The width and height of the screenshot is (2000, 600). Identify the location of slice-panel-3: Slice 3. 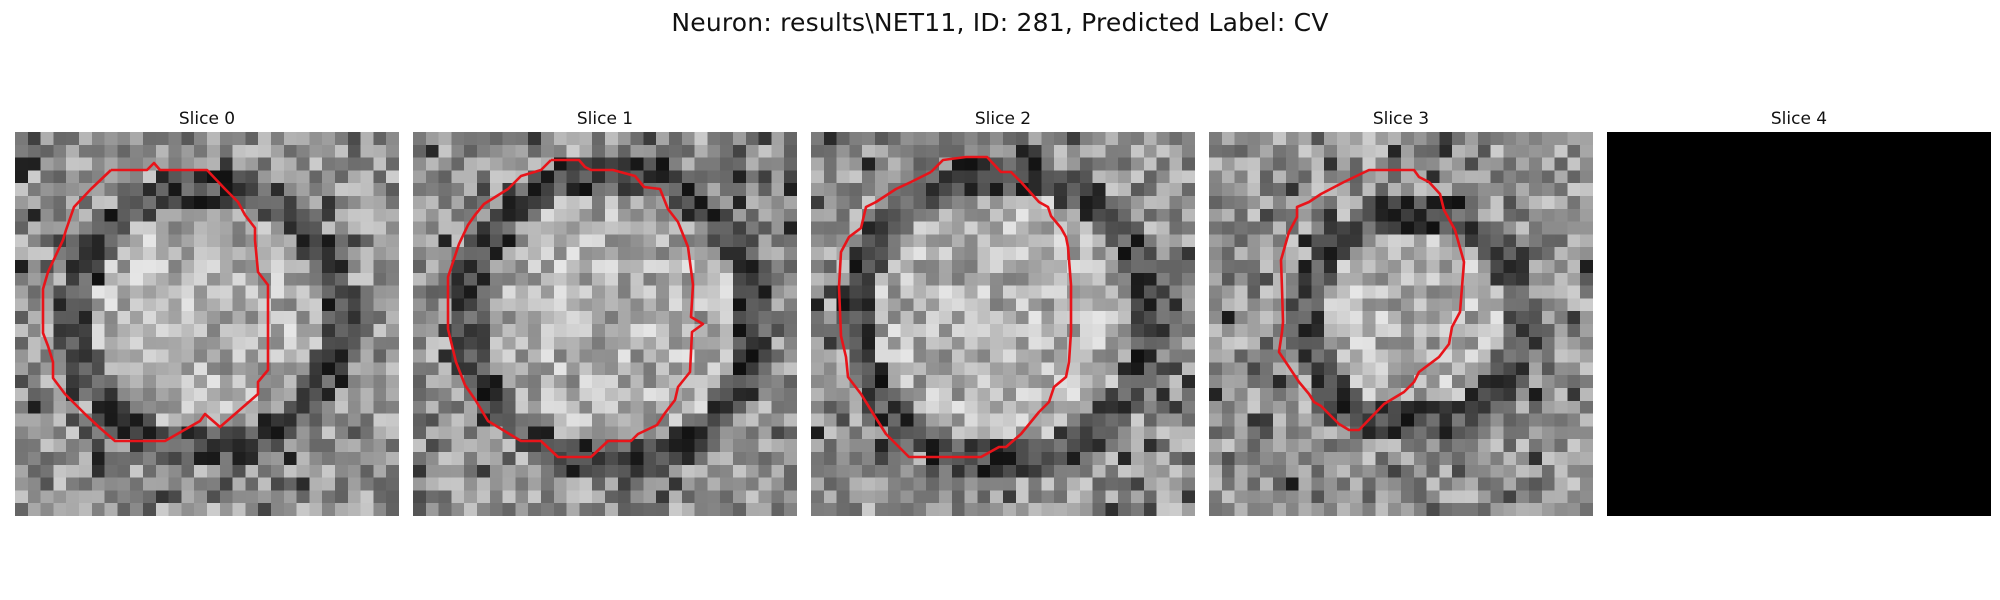
(1401, 311).